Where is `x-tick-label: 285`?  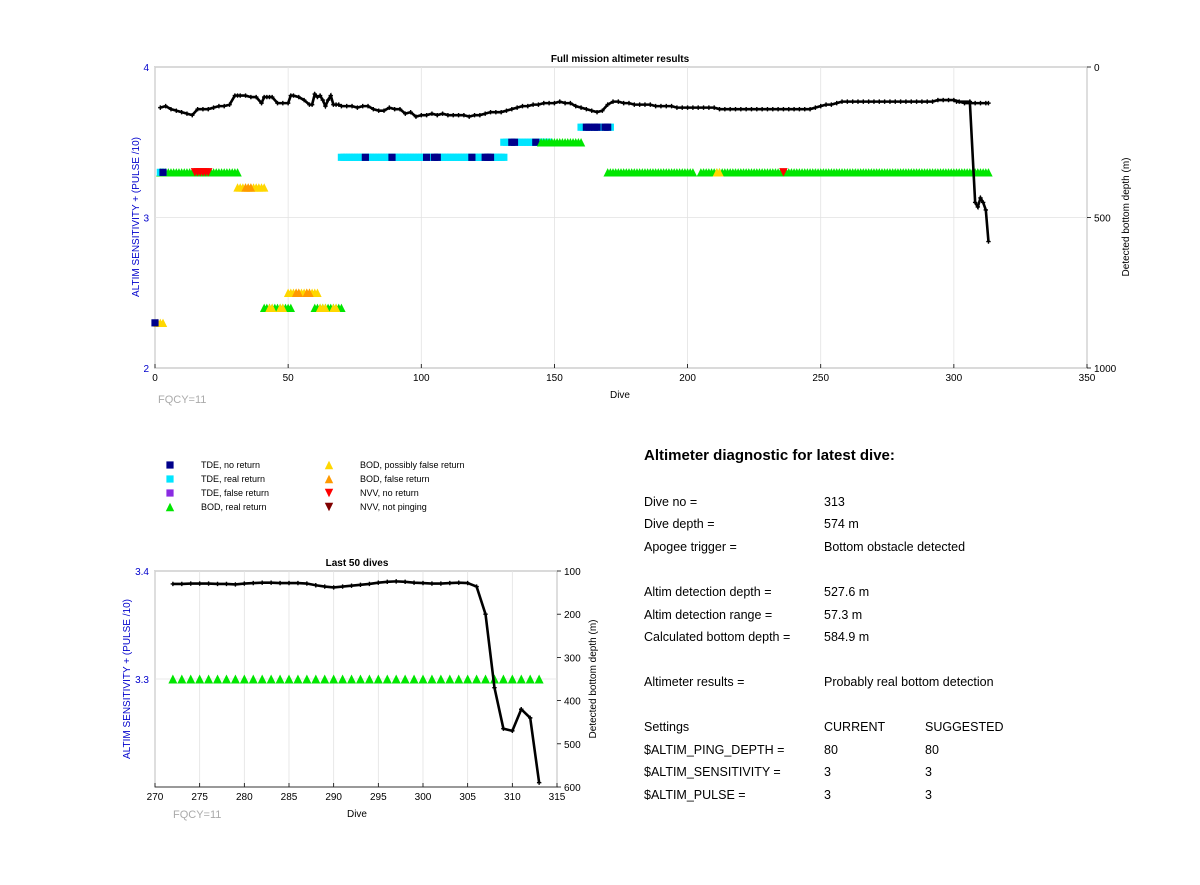 x-tick-label: 285 is located at coordinates (289, 797).